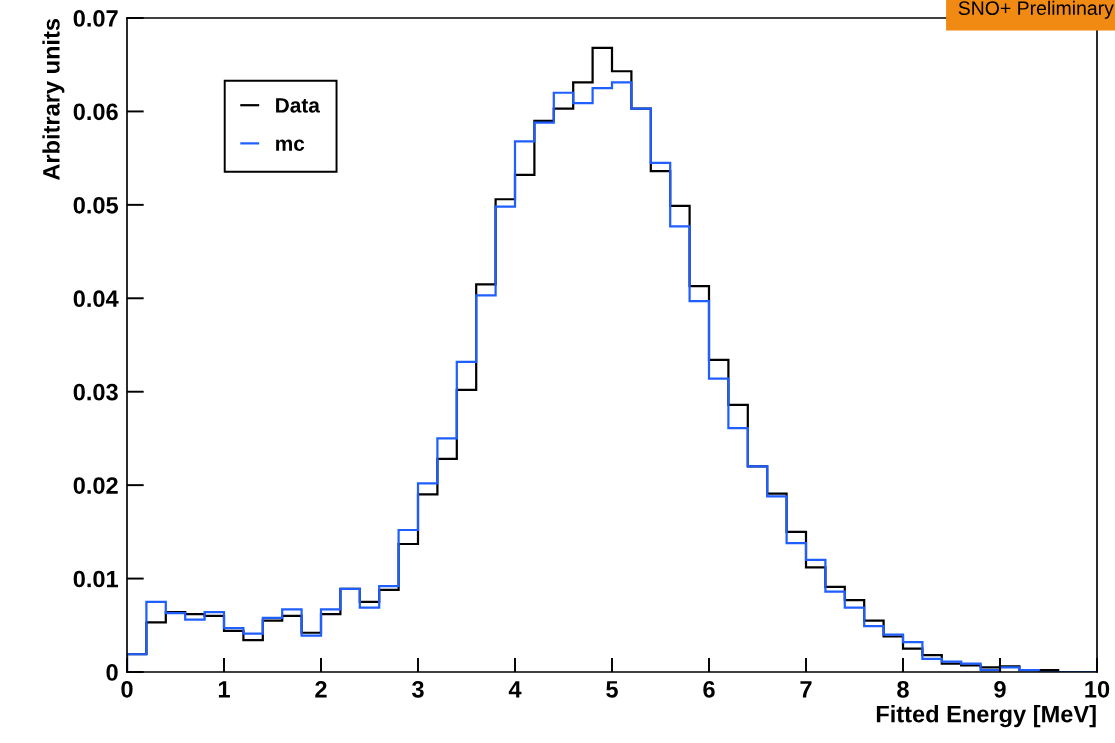  I want to click on y-tick-label: 0, so click(112, 672).